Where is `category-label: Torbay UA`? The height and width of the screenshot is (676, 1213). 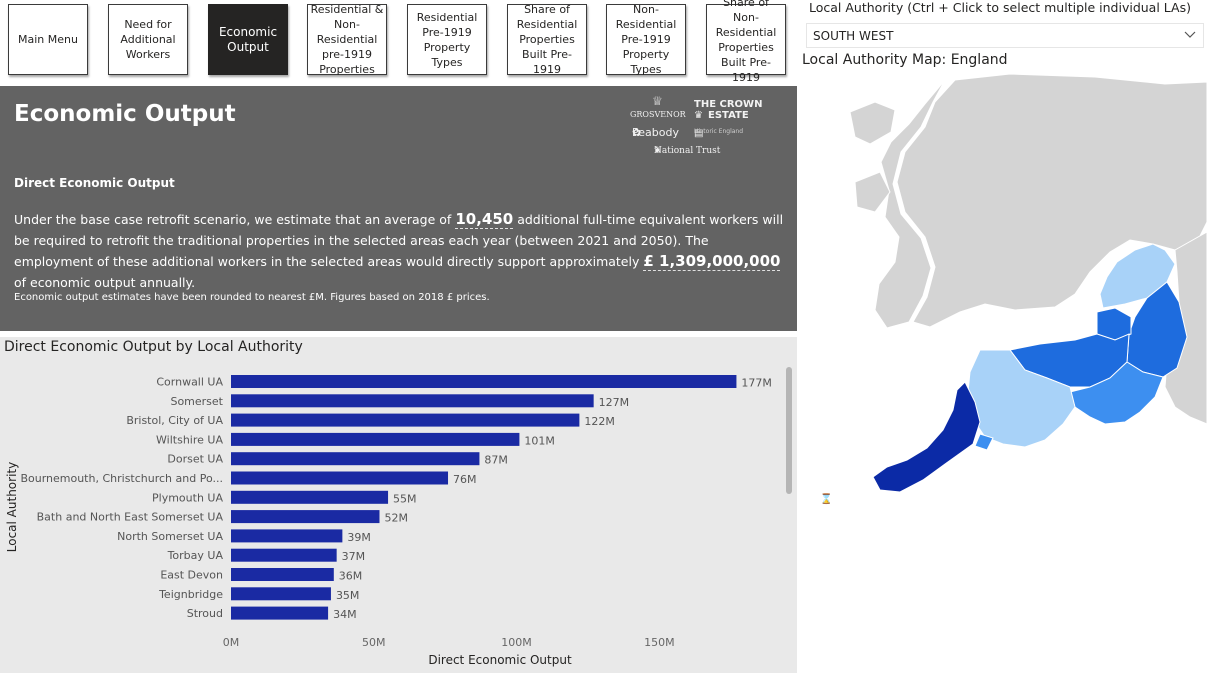
category-label: Torbay UA is located at coordinates (195, 555).